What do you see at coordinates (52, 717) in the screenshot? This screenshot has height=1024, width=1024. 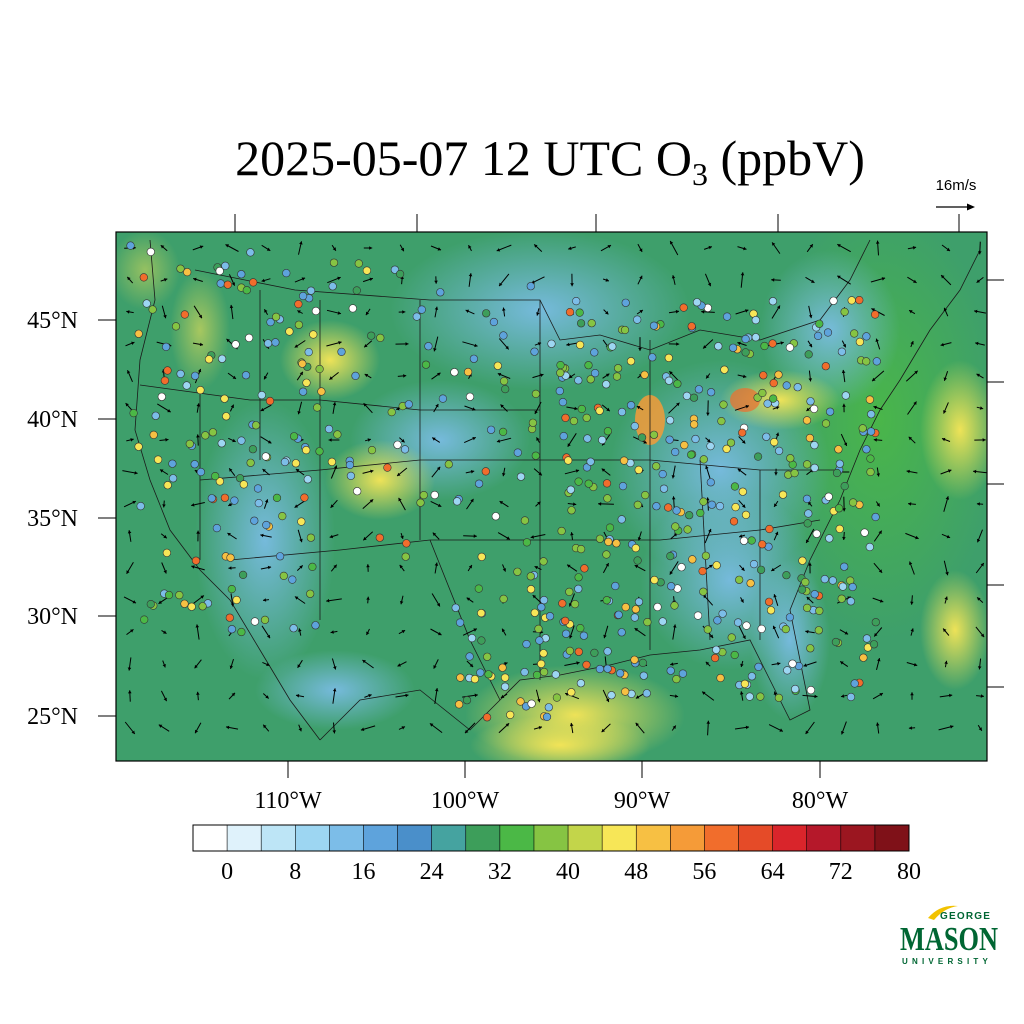 I see `lat-label: 25°N` at bounding box center [52, 717].